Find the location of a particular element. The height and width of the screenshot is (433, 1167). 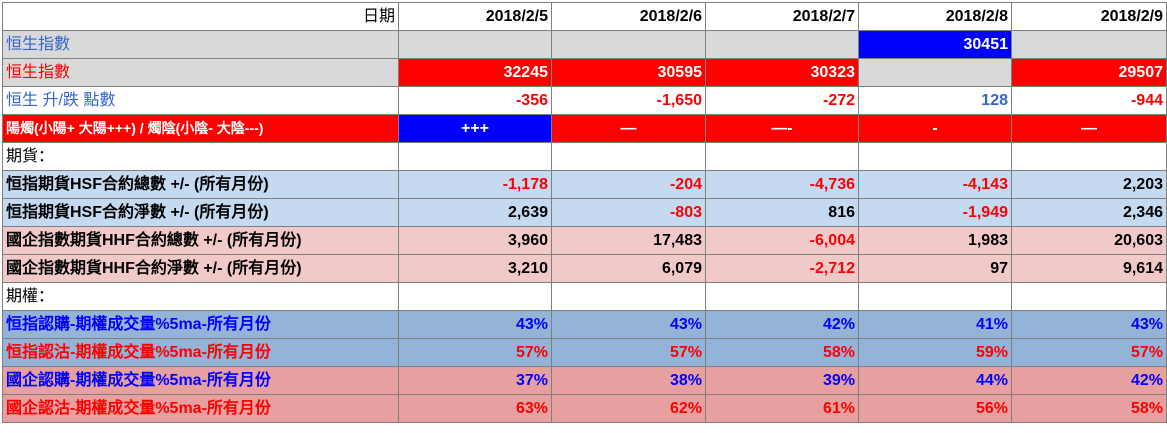

hhi-call-cell: 44% is located at coordinates (935, 380).